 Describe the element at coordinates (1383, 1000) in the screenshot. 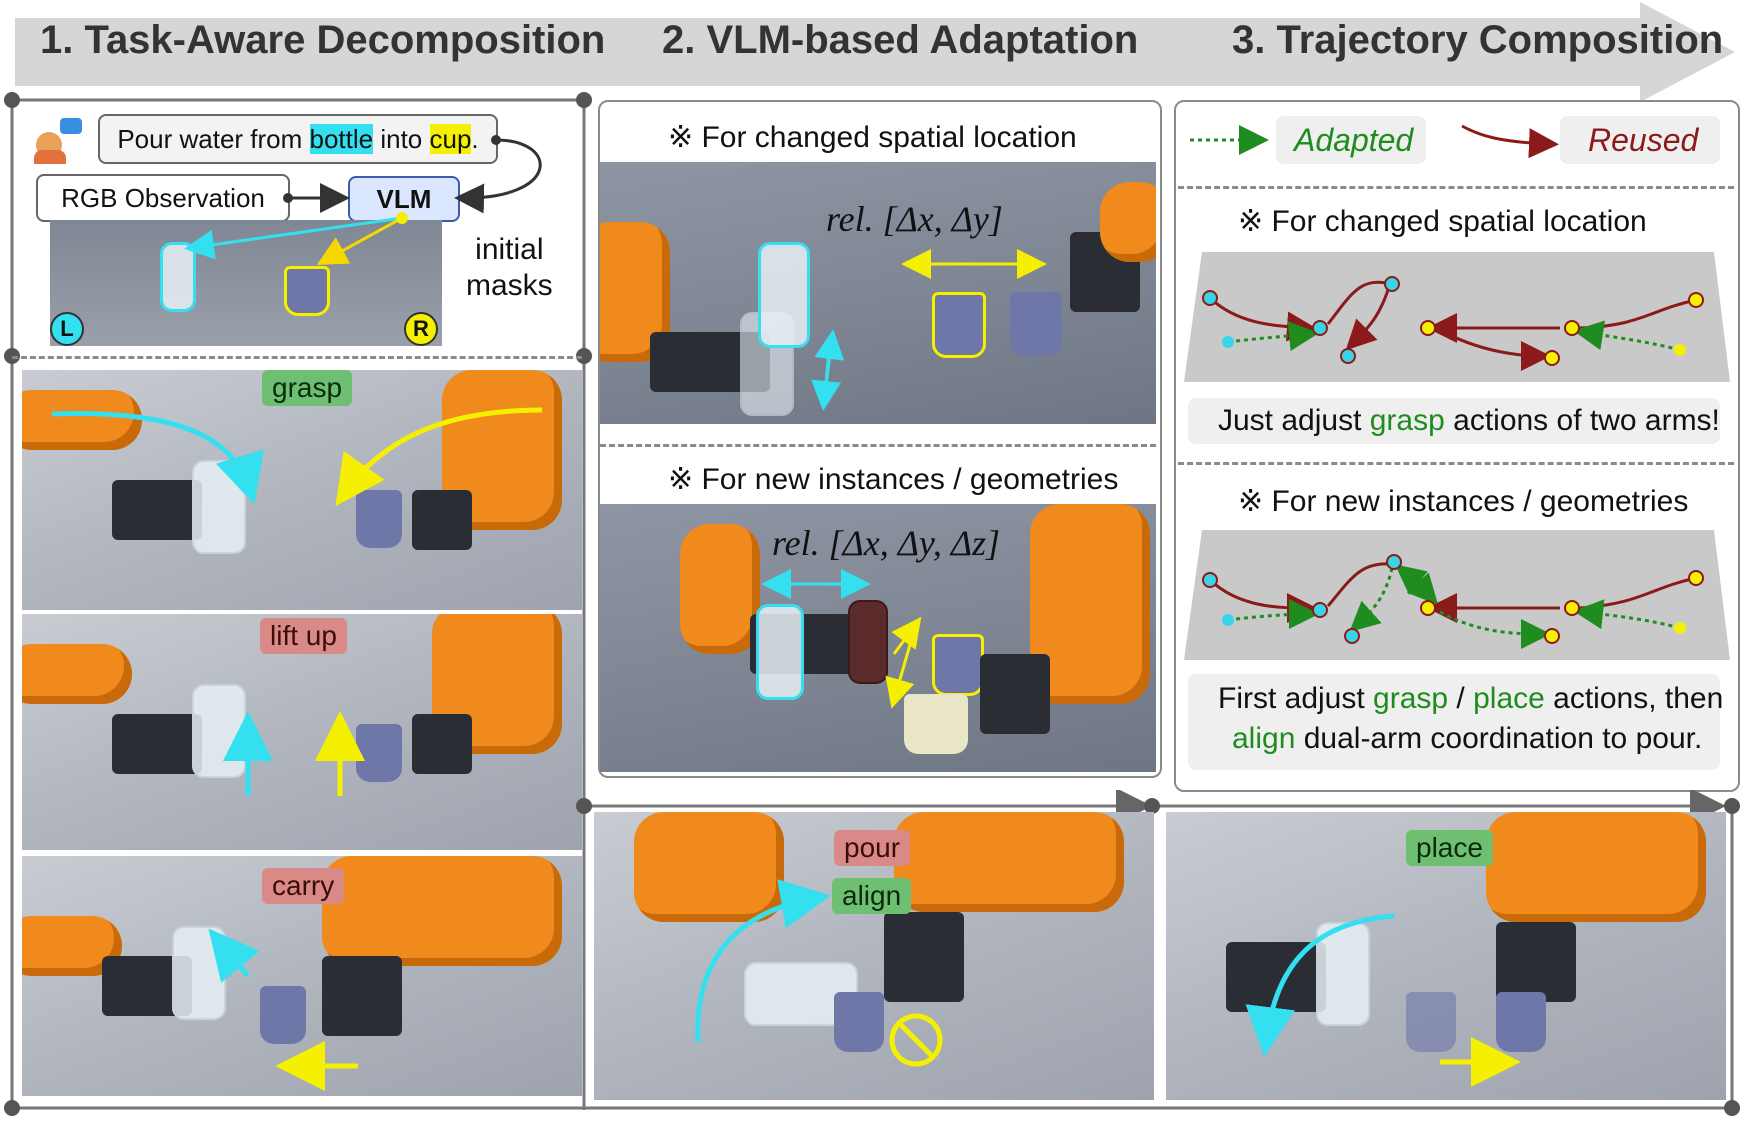

I see `place-arrows` at that location.